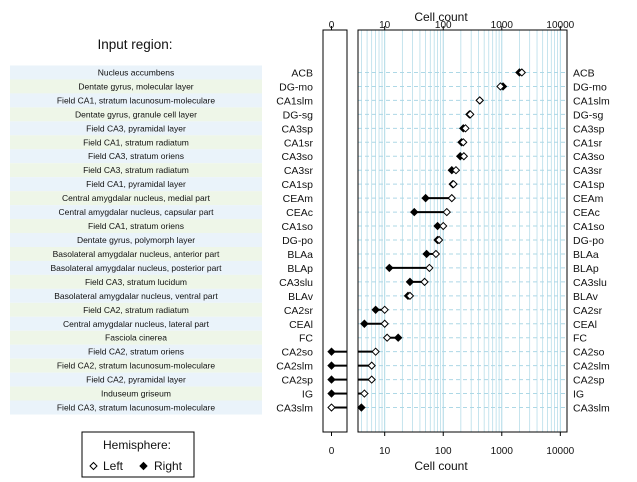  Describe the element at coordinates (136, 156) in the screenshot. I see `region-name: Field CA3, stratum oriens` at that location.